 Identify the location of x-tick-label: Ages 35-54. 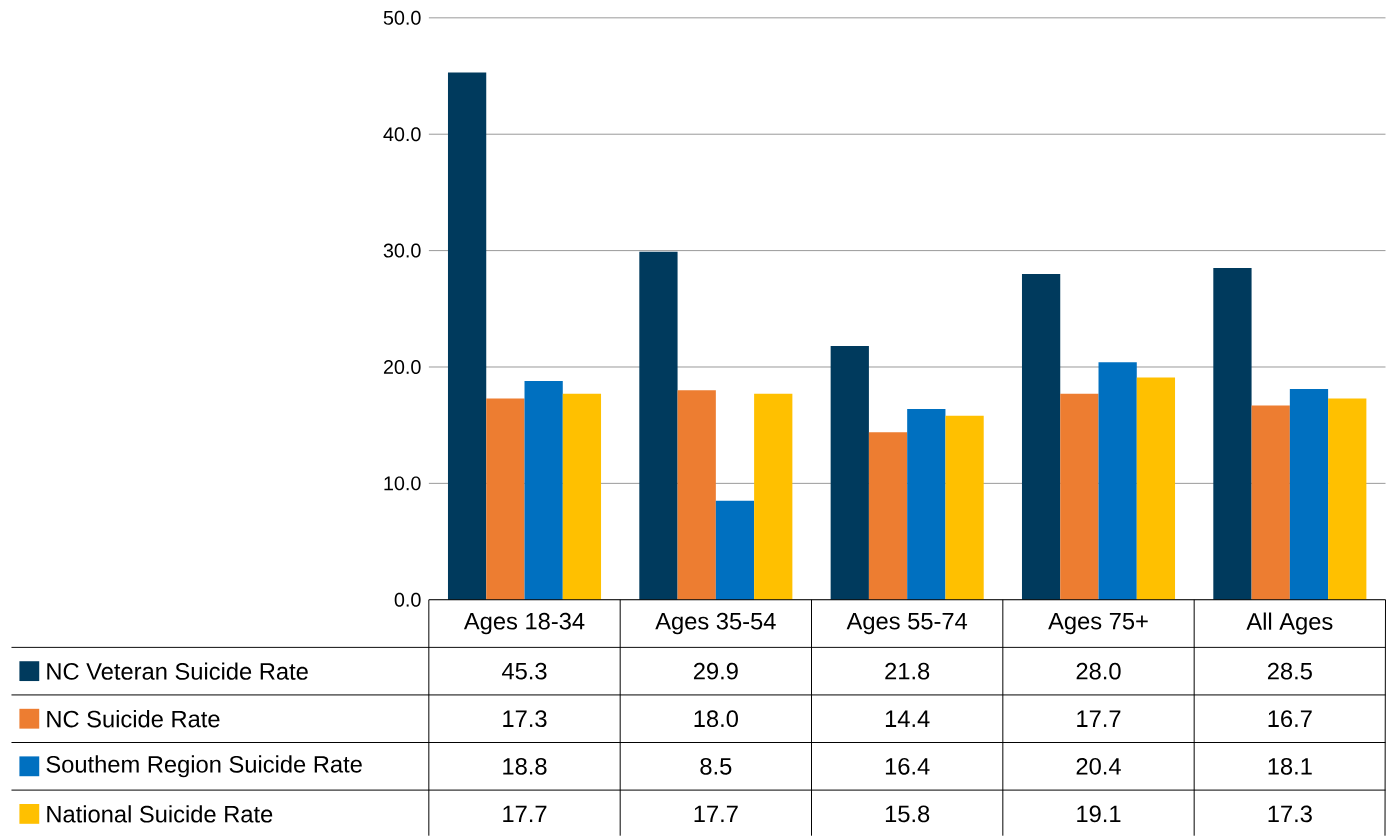
(715, 623).